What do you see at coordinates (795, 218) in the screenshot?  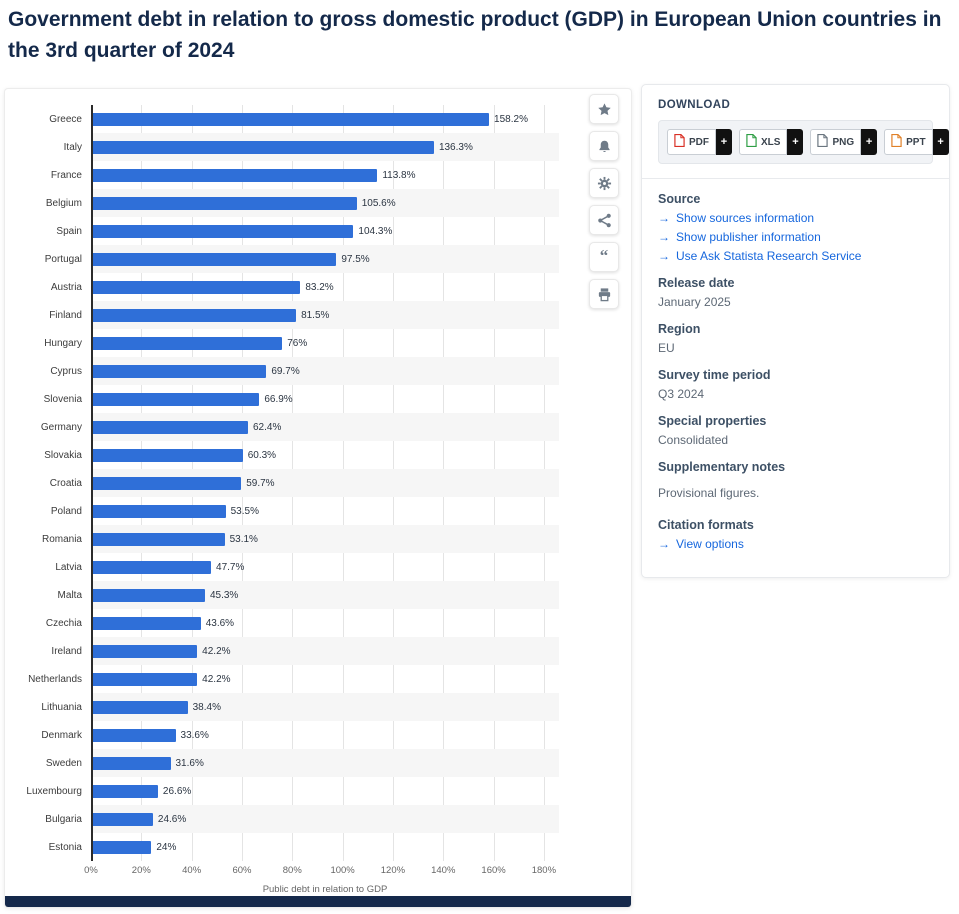 I see `show-sources-link: → Show sources information` at bounding box center [795, 218].